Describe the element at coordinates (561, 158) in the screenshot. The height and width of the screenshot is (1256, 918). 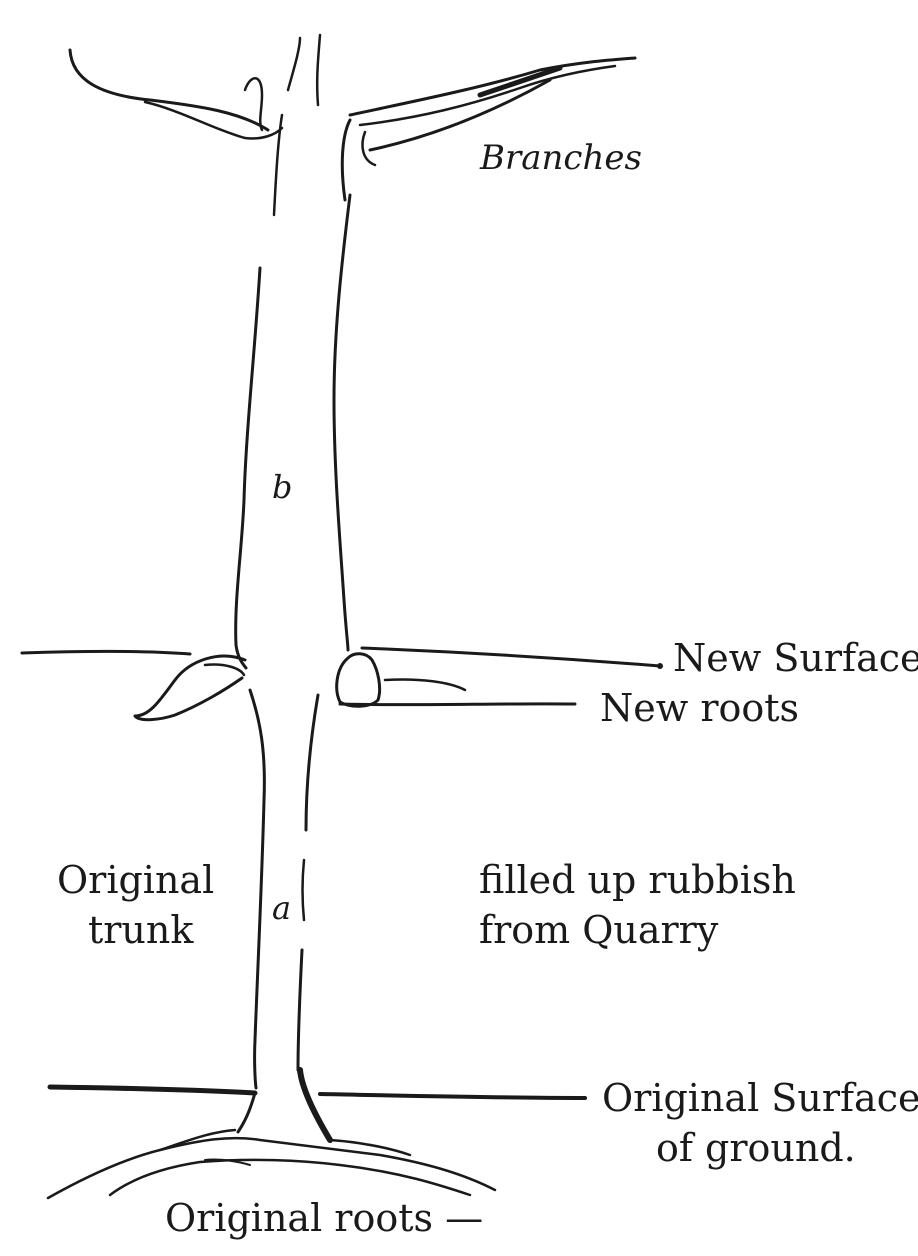
I see `branches-label: Branches` at that location.